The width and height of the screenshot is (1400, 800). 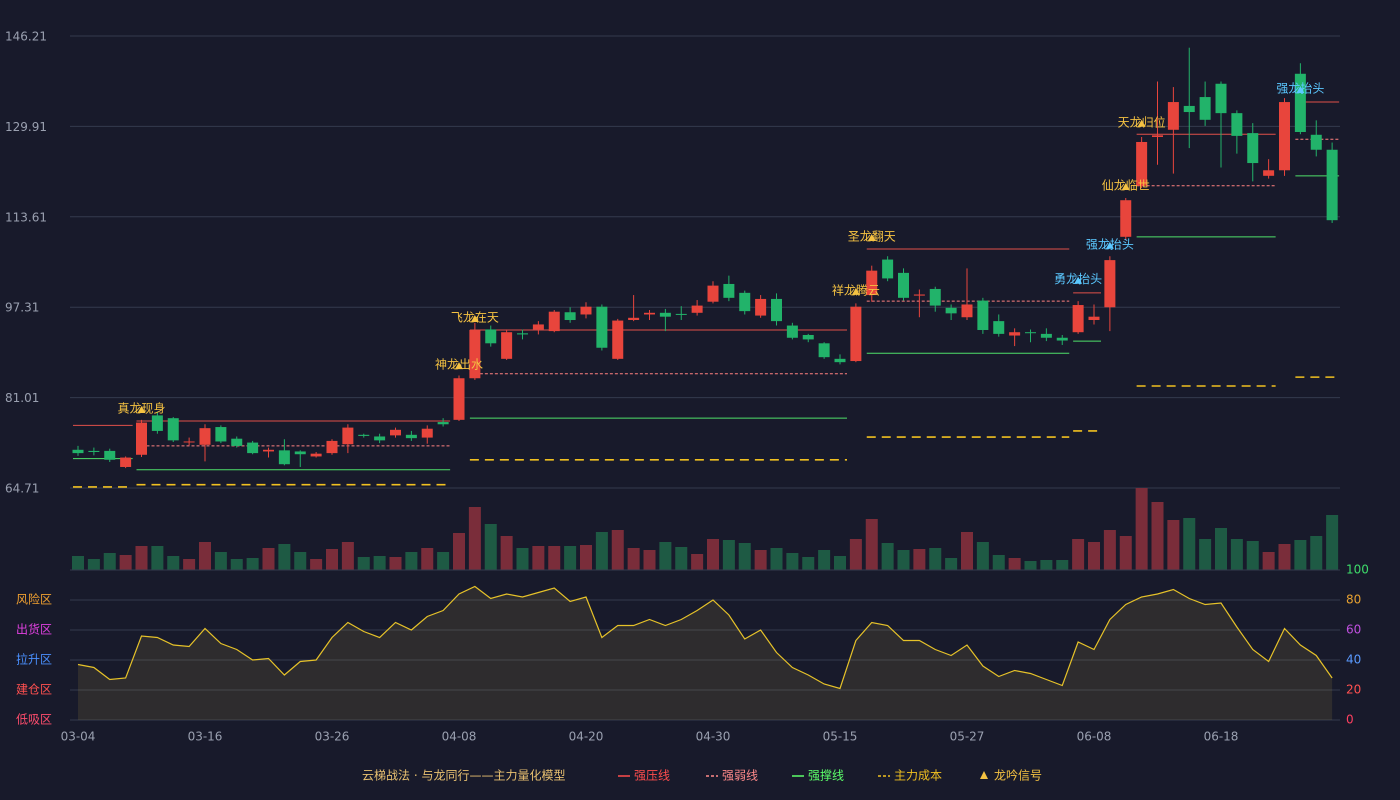 I want to click on legend-title: 云梯战法 · 与龙同行——主力量化模型, so click(x=463, y=776).